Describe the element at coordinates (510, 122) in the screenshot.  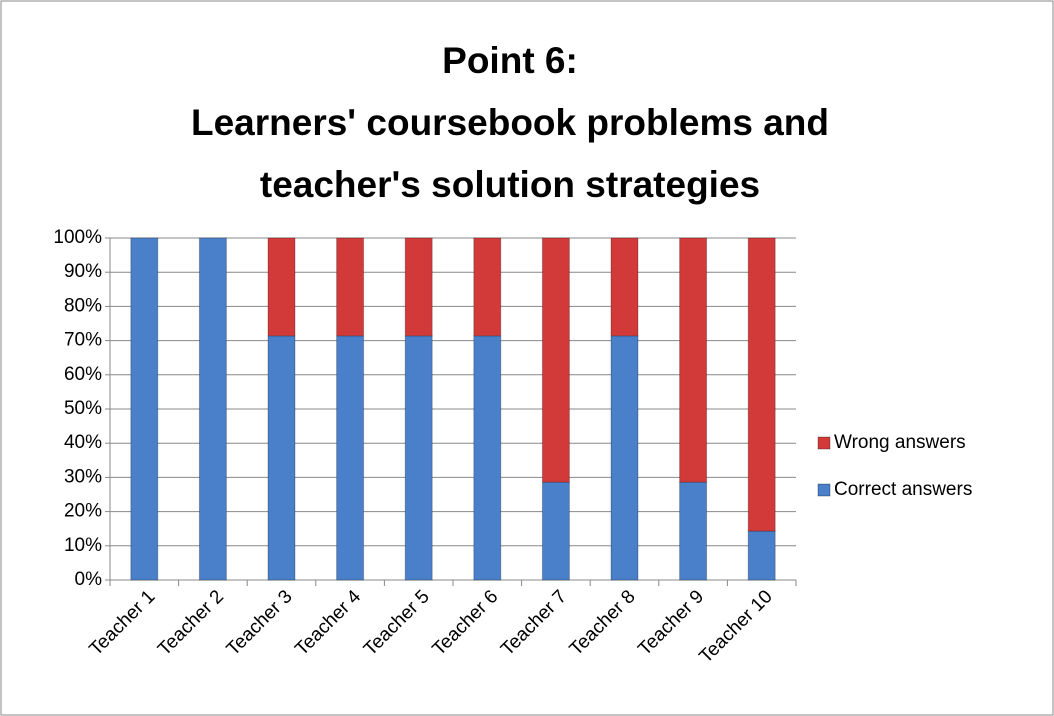
I see `chart-title: Learners' coursebook problems and` at that location.